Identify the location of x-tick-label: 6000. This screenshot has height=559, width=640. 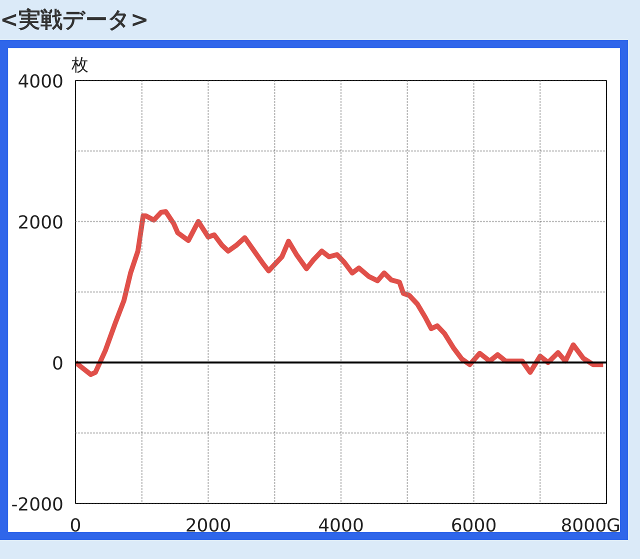
(473, 526).